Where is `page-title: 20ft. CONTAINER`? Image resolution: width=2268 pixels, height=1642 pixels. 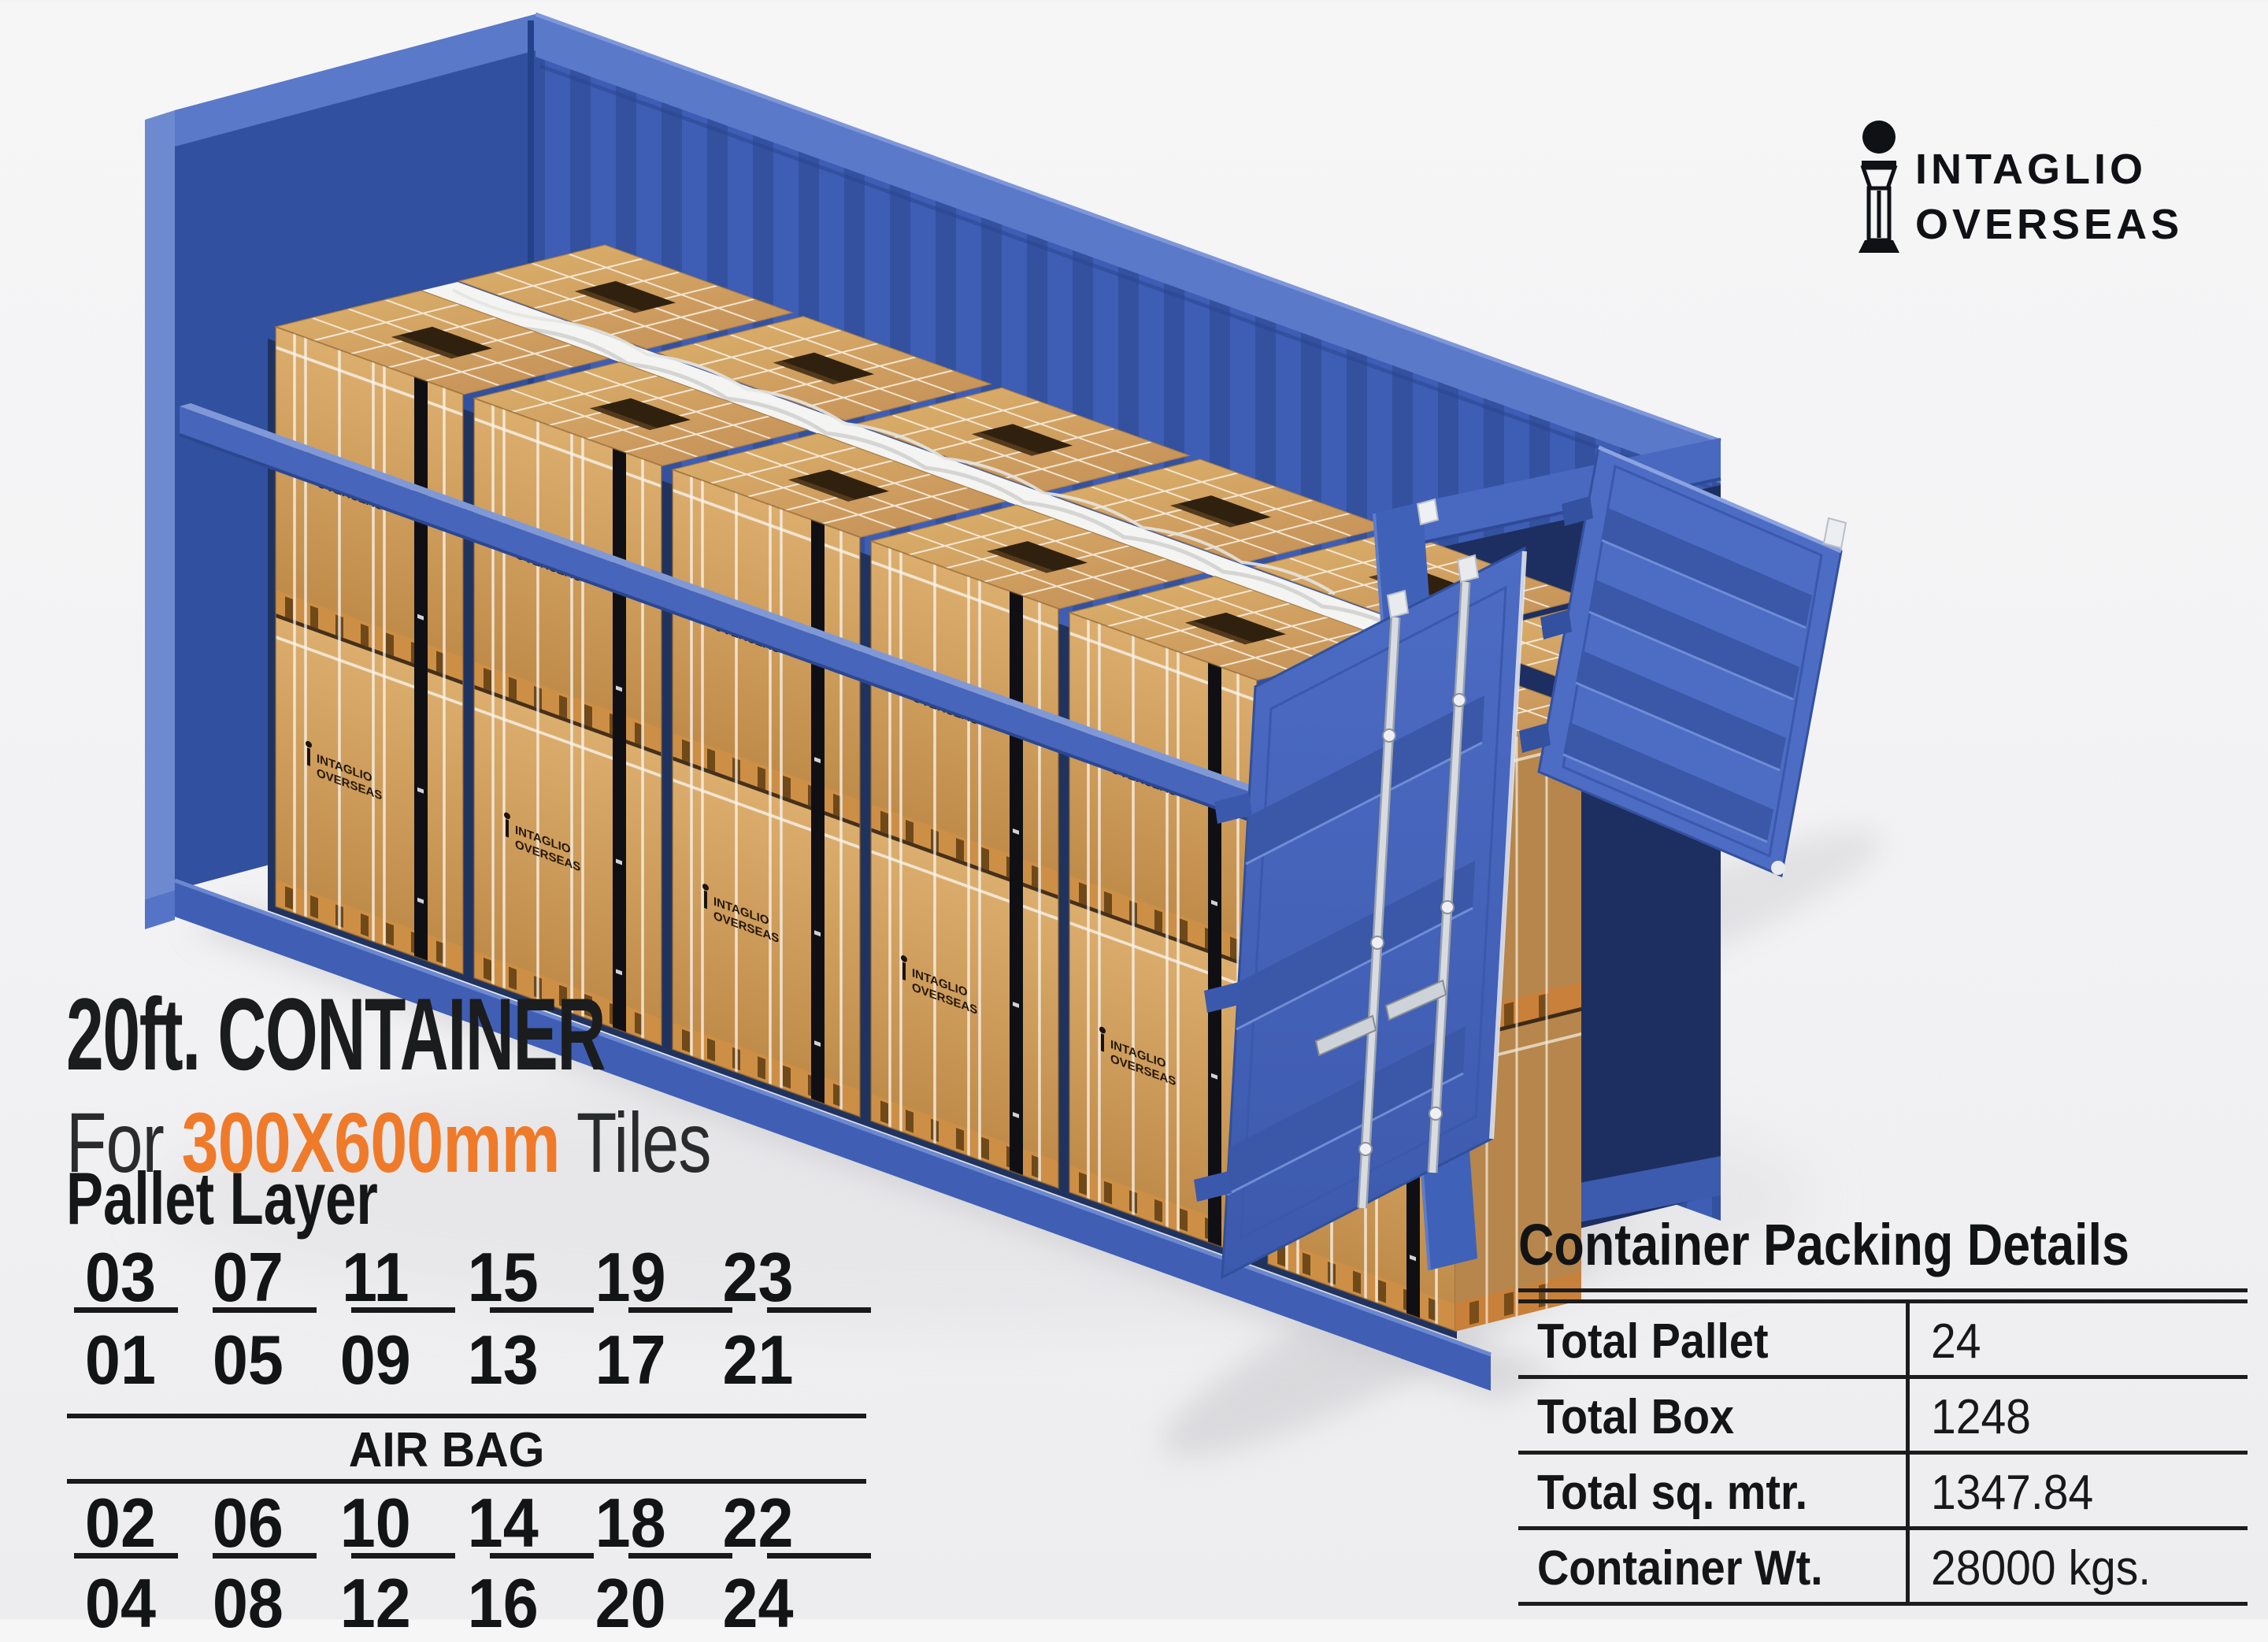 page-title: 20ft. CONTAINER is located at coordinates (336, 1034).